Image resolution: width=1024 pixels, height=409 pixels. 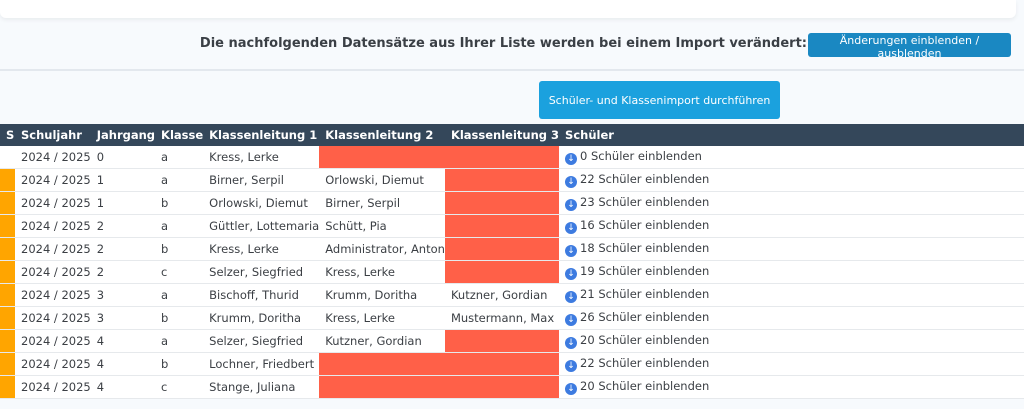 What do you see at coordinates (791, 203) in the screenshot?
I see `show-students-link: ↓ 23 Schüler einblenden` at bounding box center [791, 203].